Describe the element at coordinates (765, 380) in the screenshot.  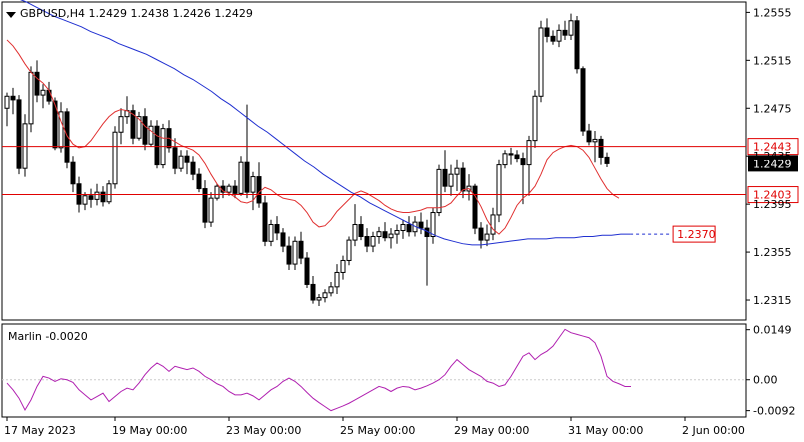
I see `indicator-tick-label: 0.00` at that location.